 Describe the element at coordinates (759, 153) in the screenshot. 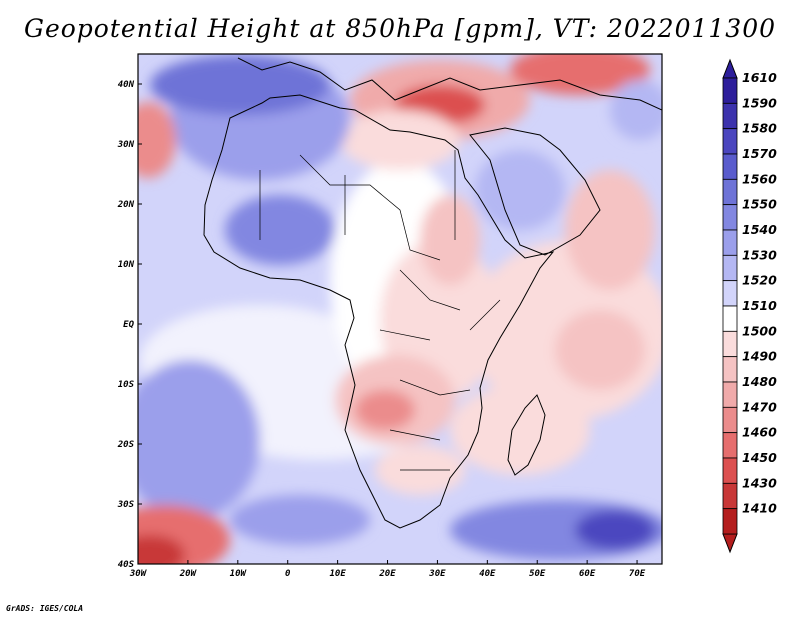

I see `colorbar-label: 1570` at that location.